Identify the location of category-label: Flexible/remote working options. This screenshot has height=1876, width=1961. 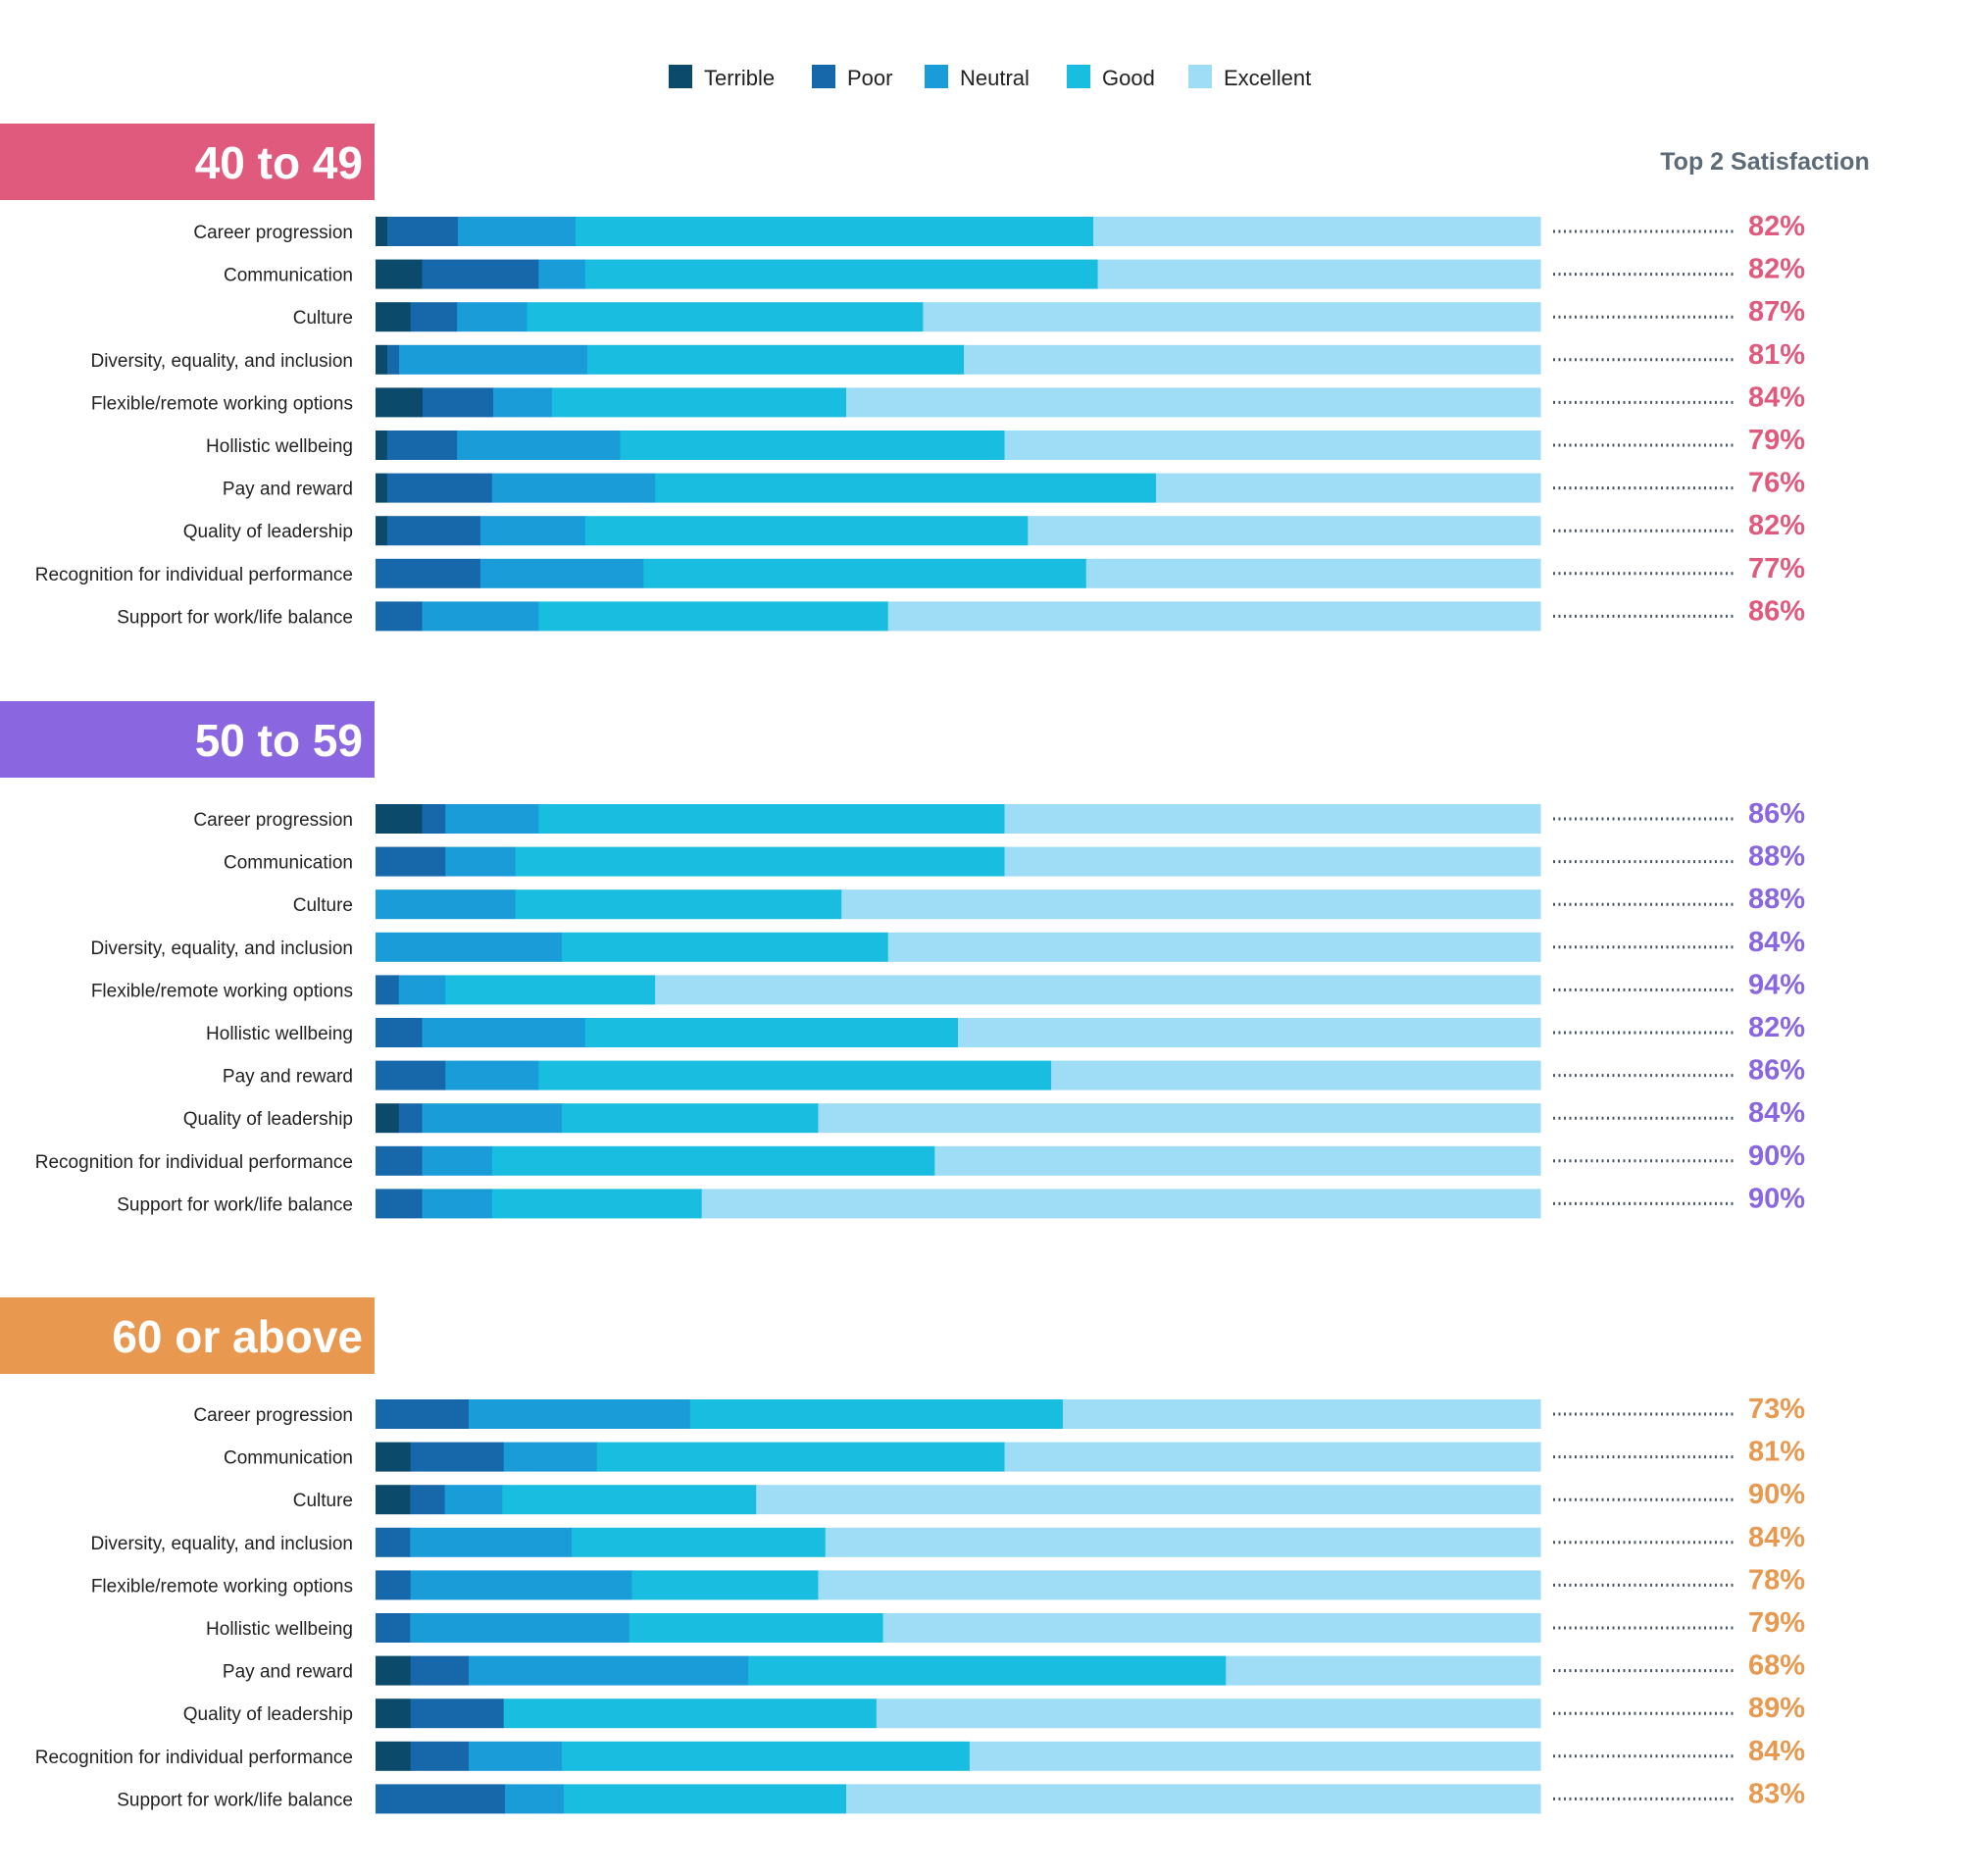
(222, 991).